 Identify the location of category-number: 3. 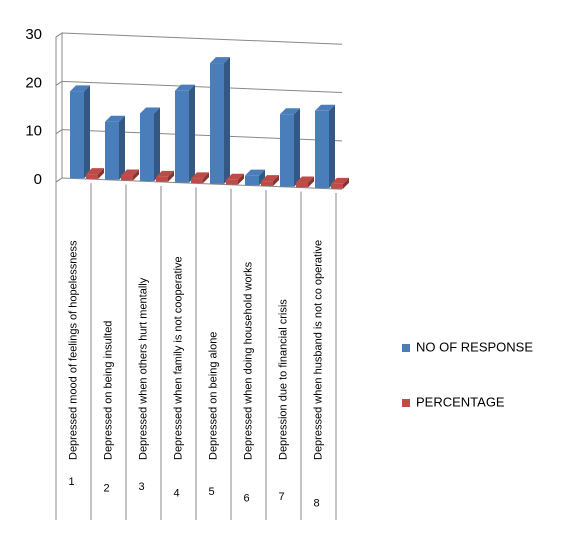
(141, 487).